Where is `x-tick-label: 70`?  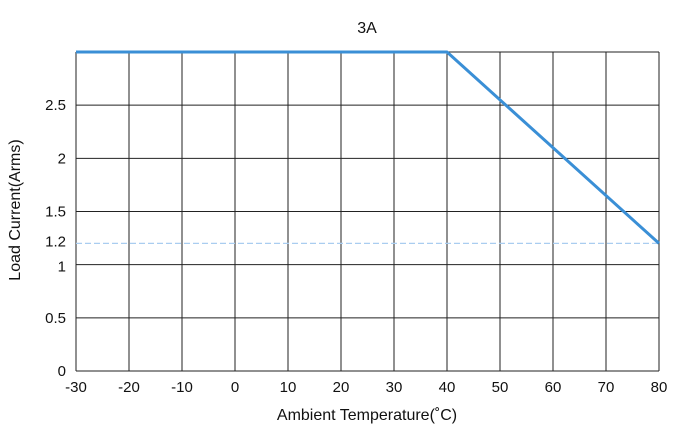
x-tick-label: 70 is located at coordinates (606, 387).